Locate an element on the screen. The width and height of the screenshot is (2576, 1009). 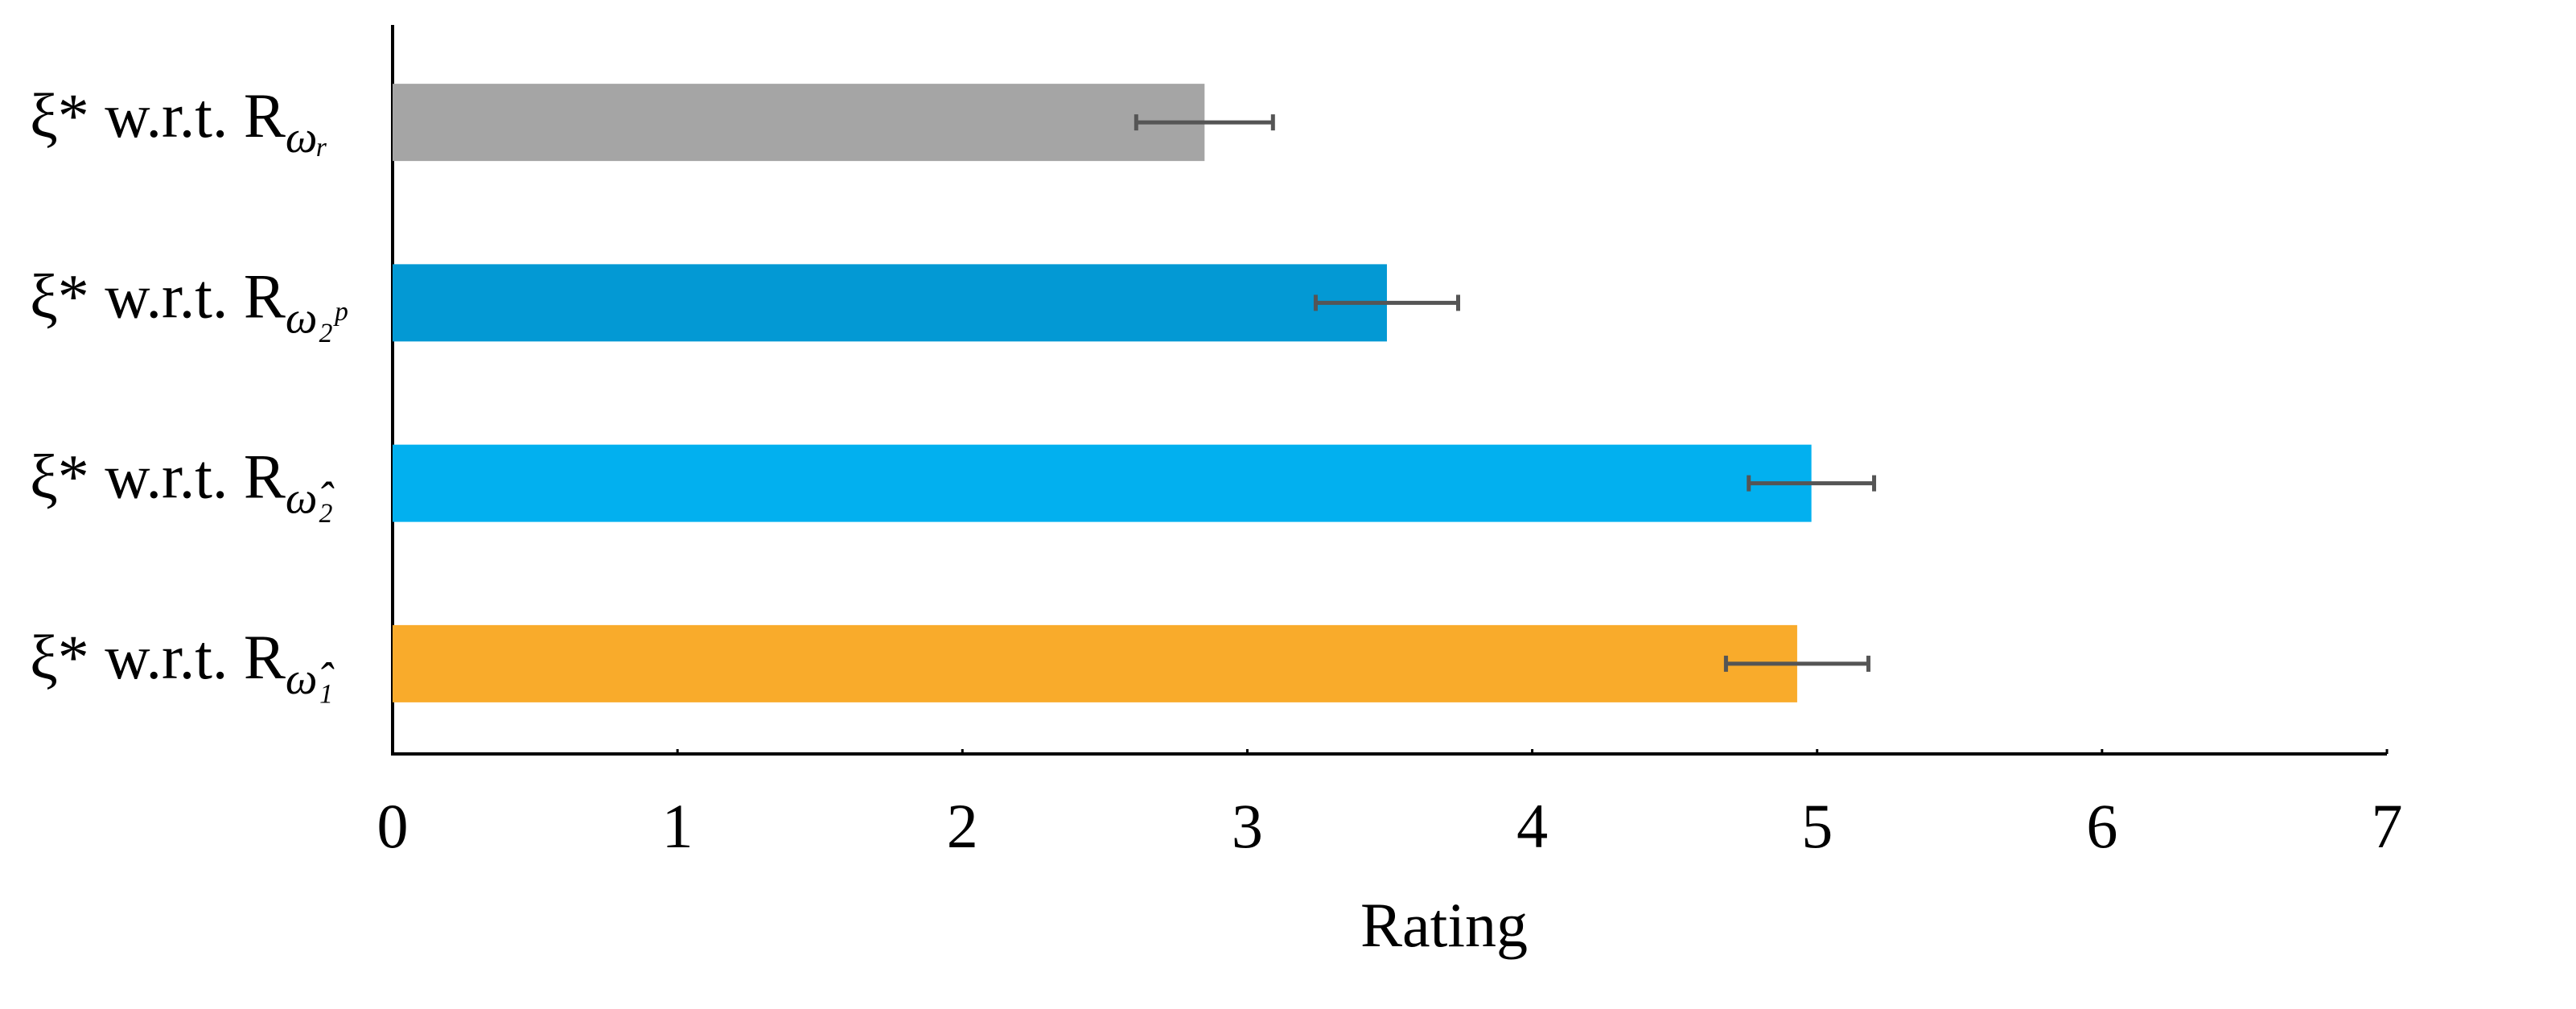
x-tick-label: 2 is located at coordinates (962, 826).